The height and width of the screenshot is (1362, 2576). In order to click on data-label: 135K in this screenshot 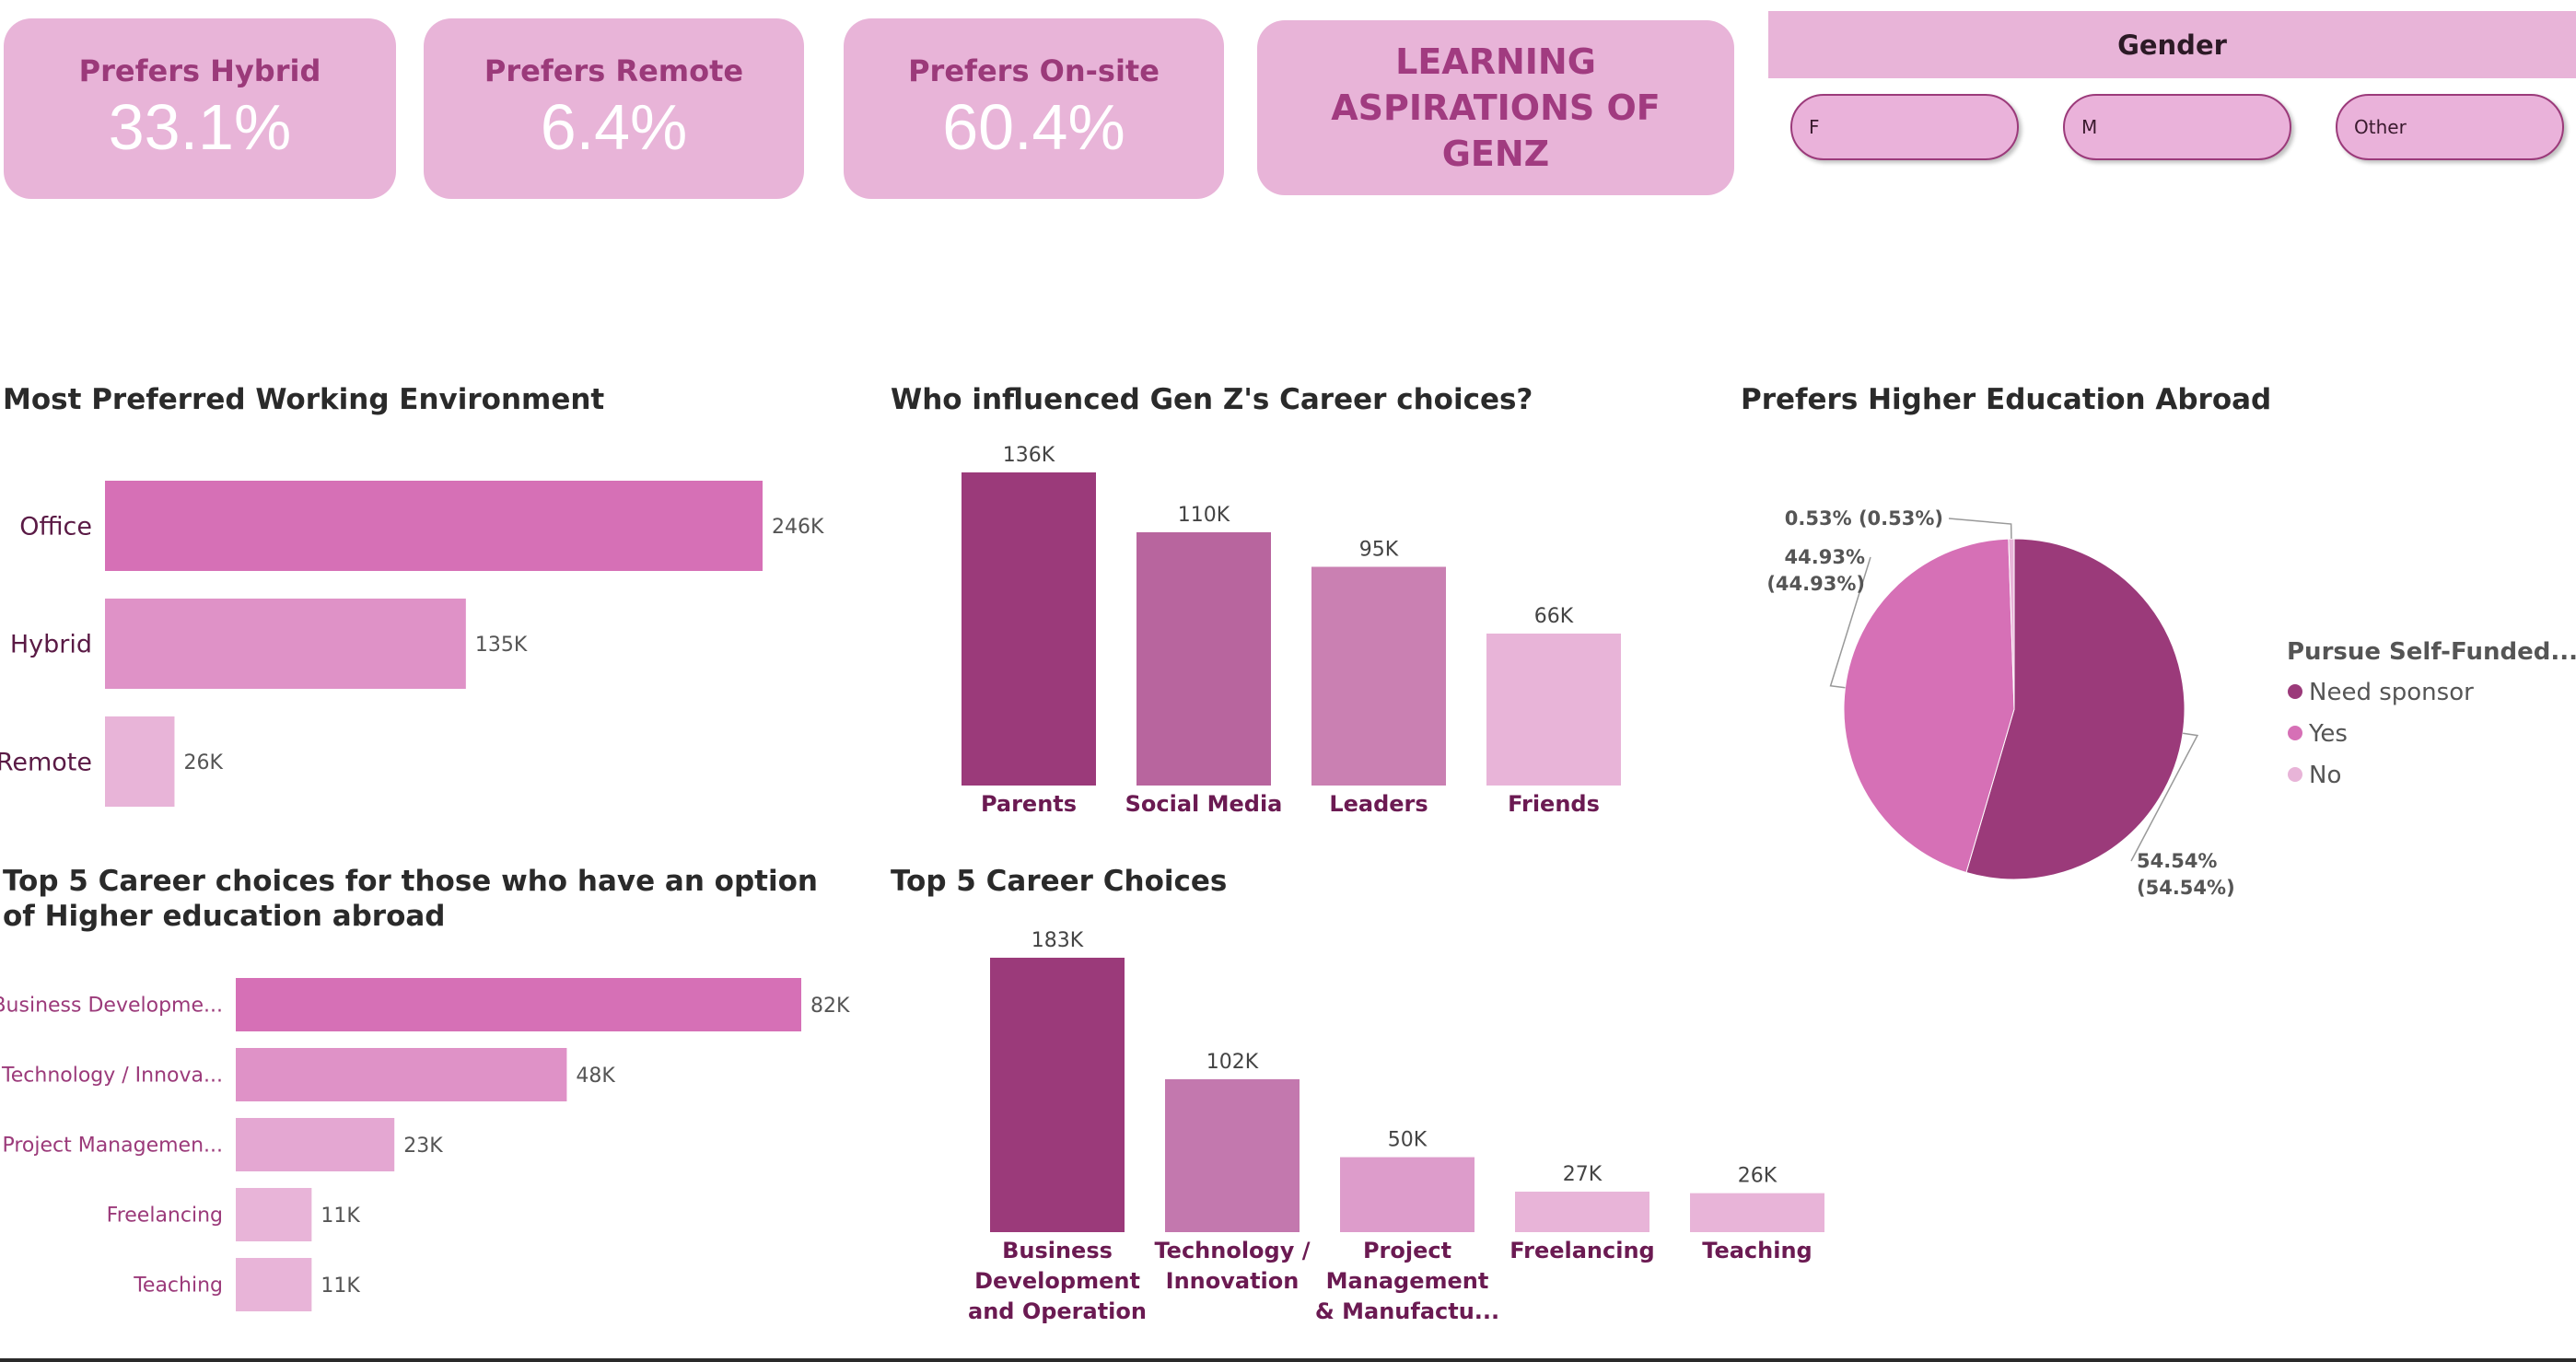, I will do `click(502, 645)`.